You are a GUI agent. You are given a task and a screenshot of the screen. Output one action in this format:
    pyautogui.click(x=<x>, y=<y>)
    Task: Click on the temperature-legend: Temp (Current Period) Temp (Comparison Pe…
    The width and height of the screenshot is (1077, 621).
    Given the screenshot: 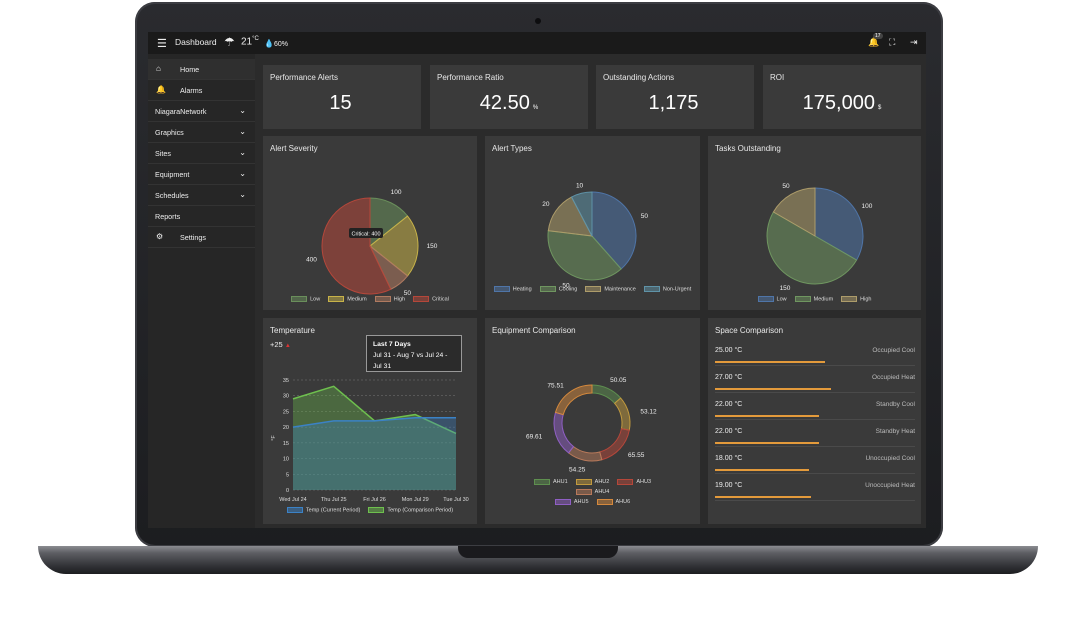 What is the action you would take?
    pyautogui.click(x=370, y=510)
    